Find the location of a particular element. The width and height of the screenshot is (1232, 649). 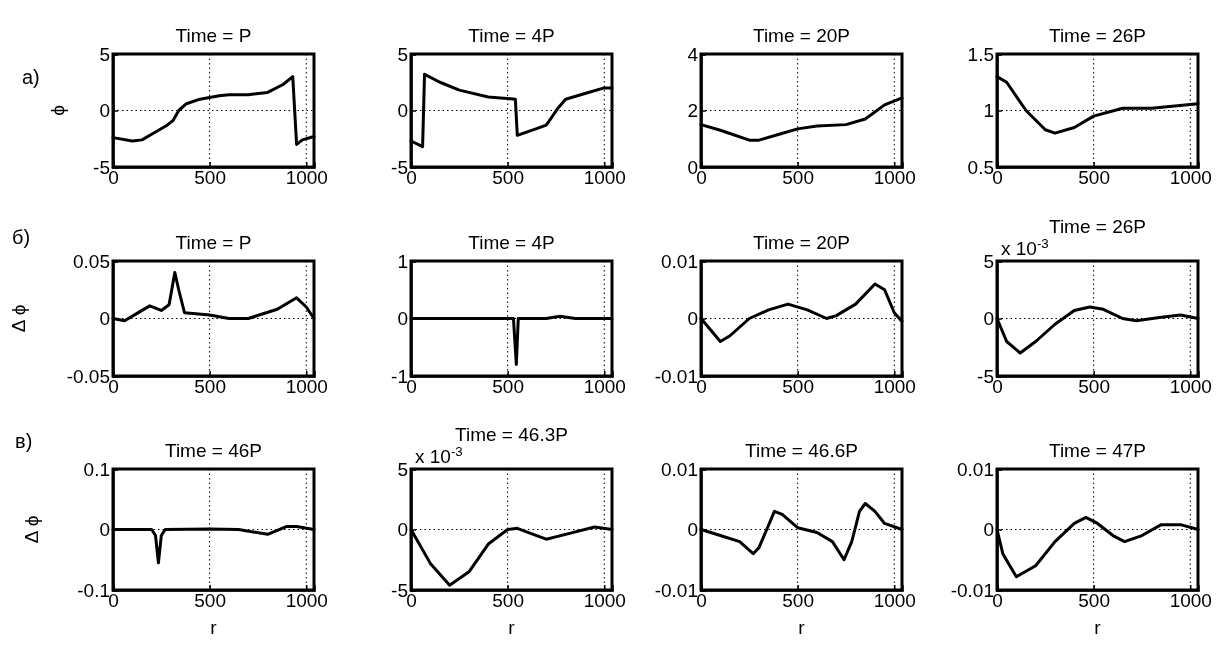

text: а) is located at coordinates (31, 77).